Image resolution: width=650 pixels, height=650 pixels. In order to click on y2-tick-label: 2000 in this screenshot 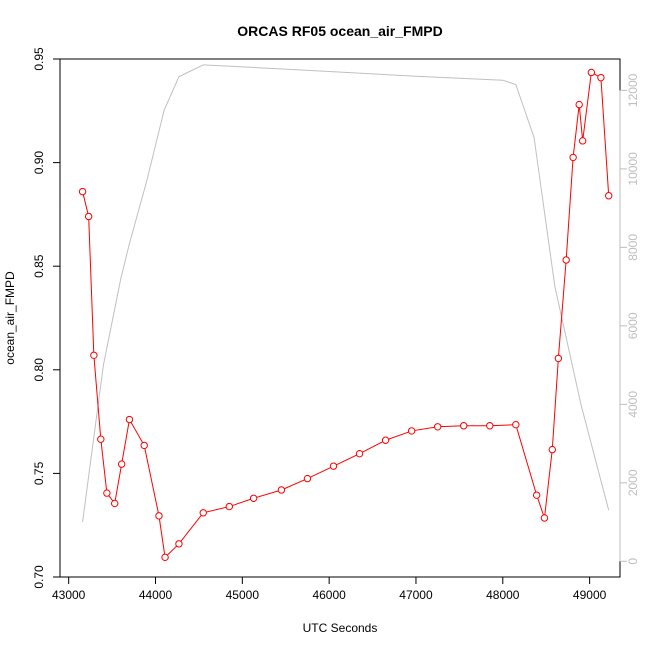, I will do `click(633, 482)`.